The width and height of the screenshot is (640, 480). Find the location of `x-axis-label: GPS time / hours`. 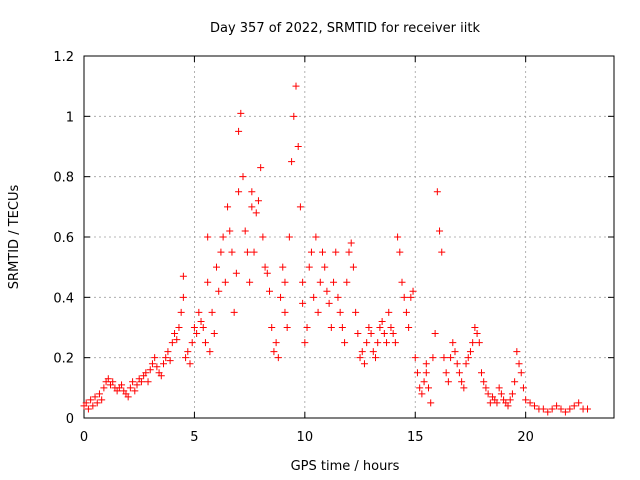

x-axis-label: GPS time / hours is located at coordinates (345, 466).